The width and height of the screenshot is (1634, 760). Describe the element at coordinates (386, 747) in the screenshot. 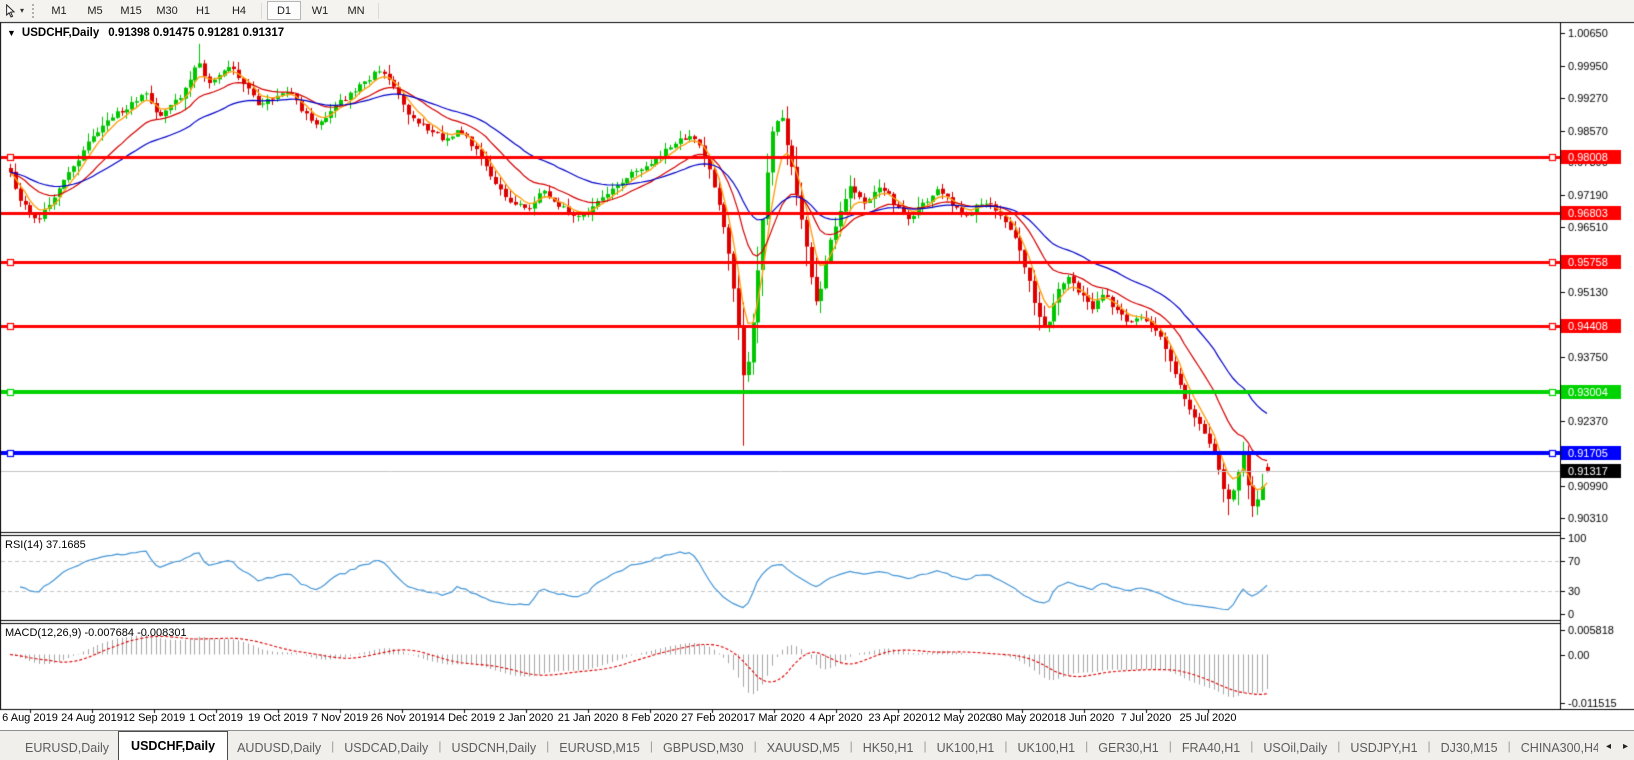

I see `chart-tab-usdcad-daily: USDCAD,Daily` at that location.